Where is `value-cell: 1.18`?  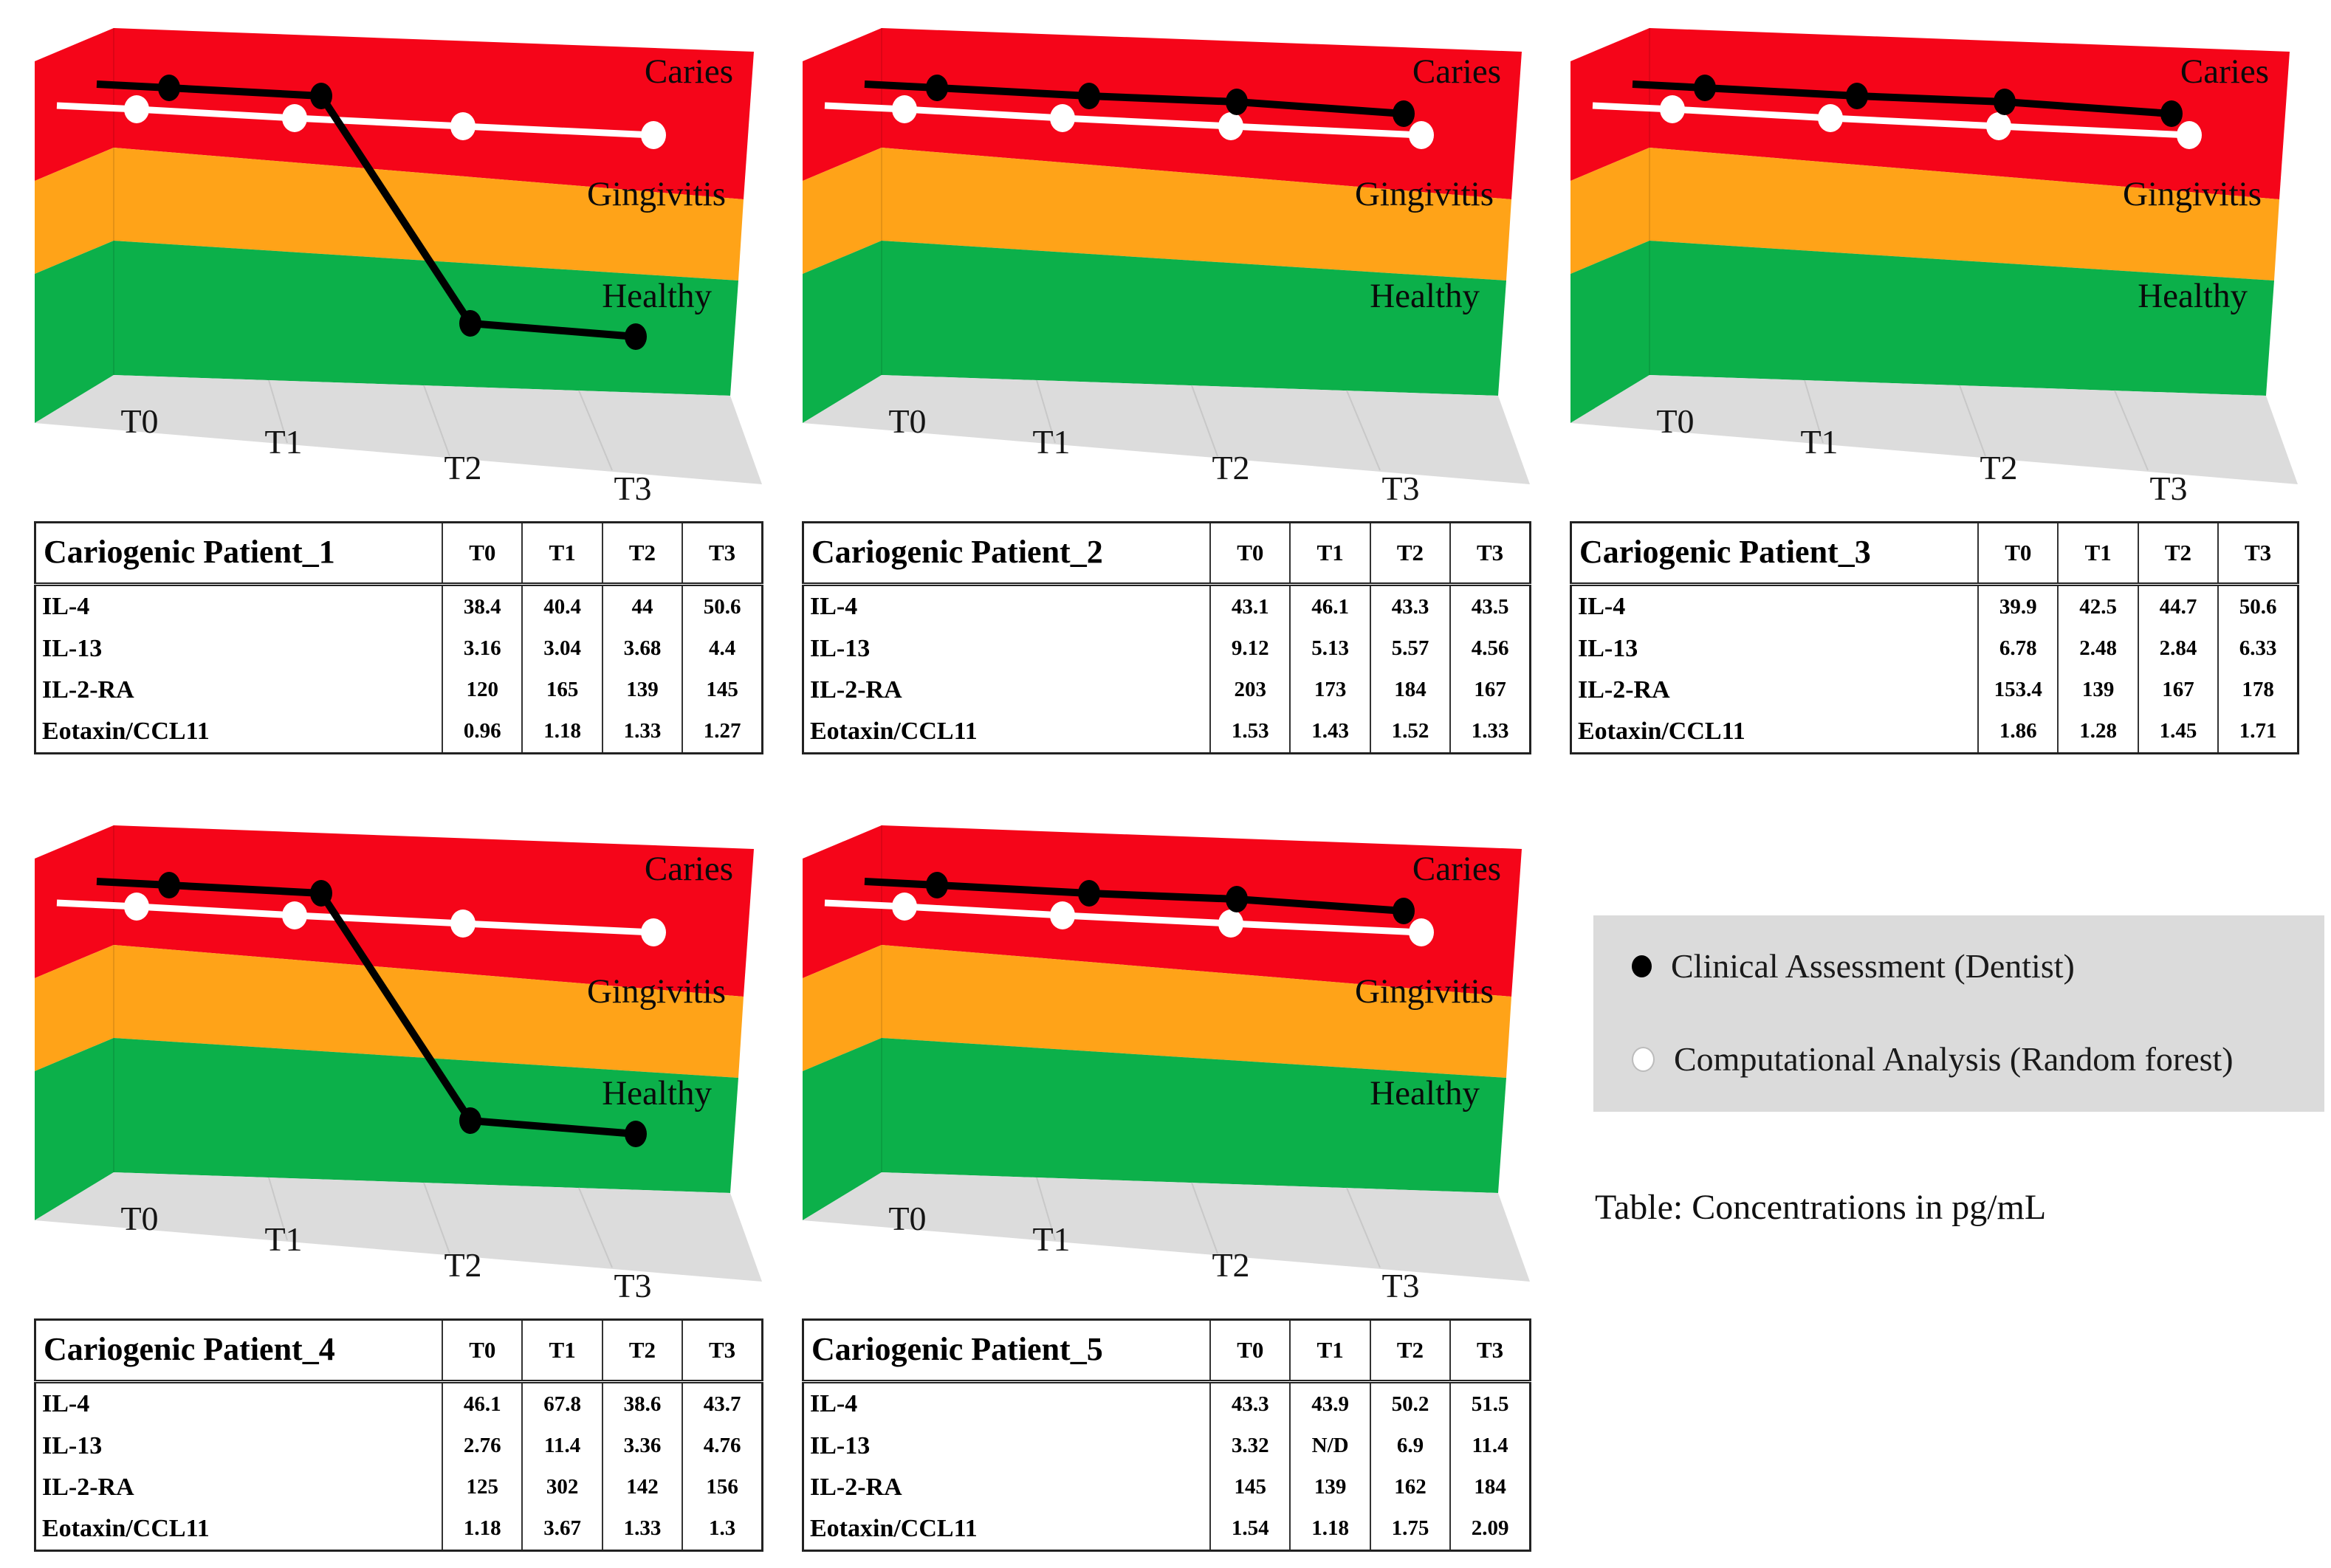
value-cell: 1.18 is located at coordinates (562, 732).